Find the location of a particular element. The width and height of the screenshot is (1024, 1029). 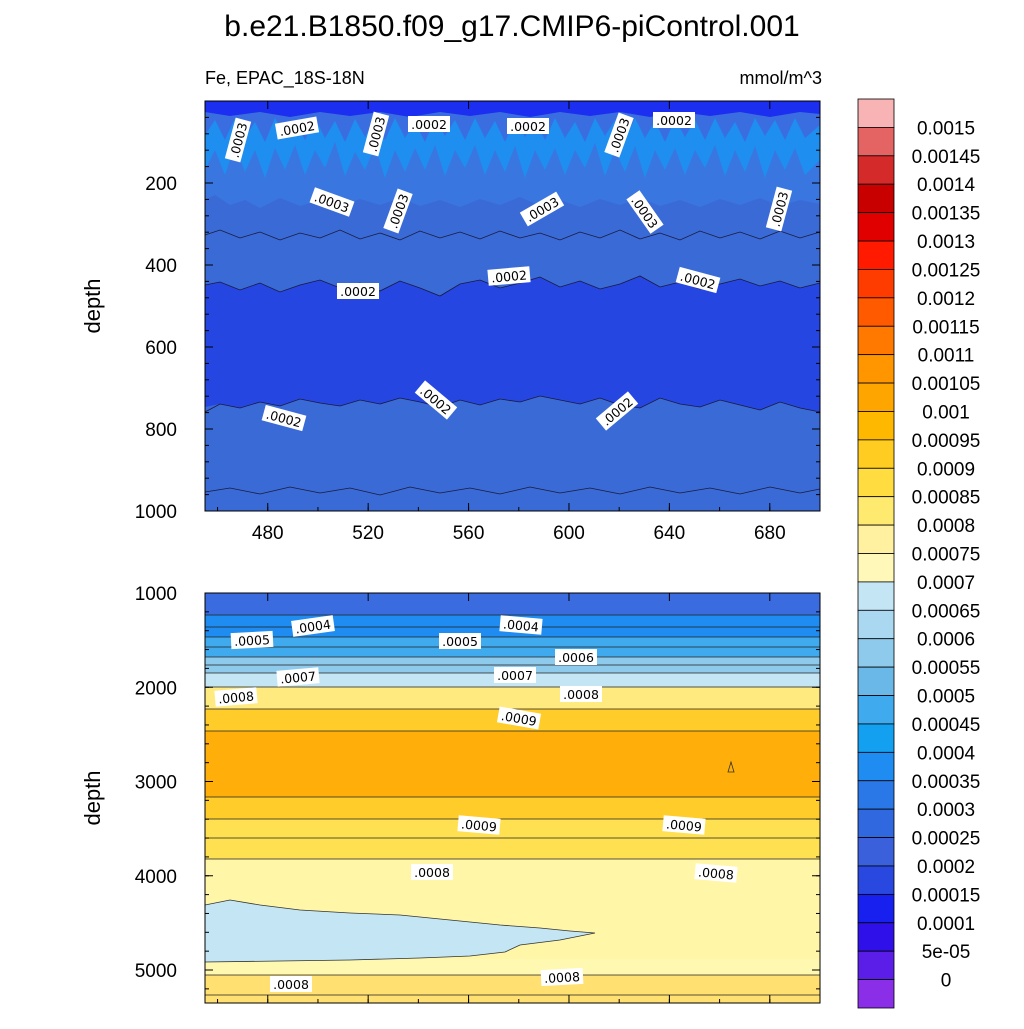

colorbar-label: 0.0013 is located at coordinates (946, 242).